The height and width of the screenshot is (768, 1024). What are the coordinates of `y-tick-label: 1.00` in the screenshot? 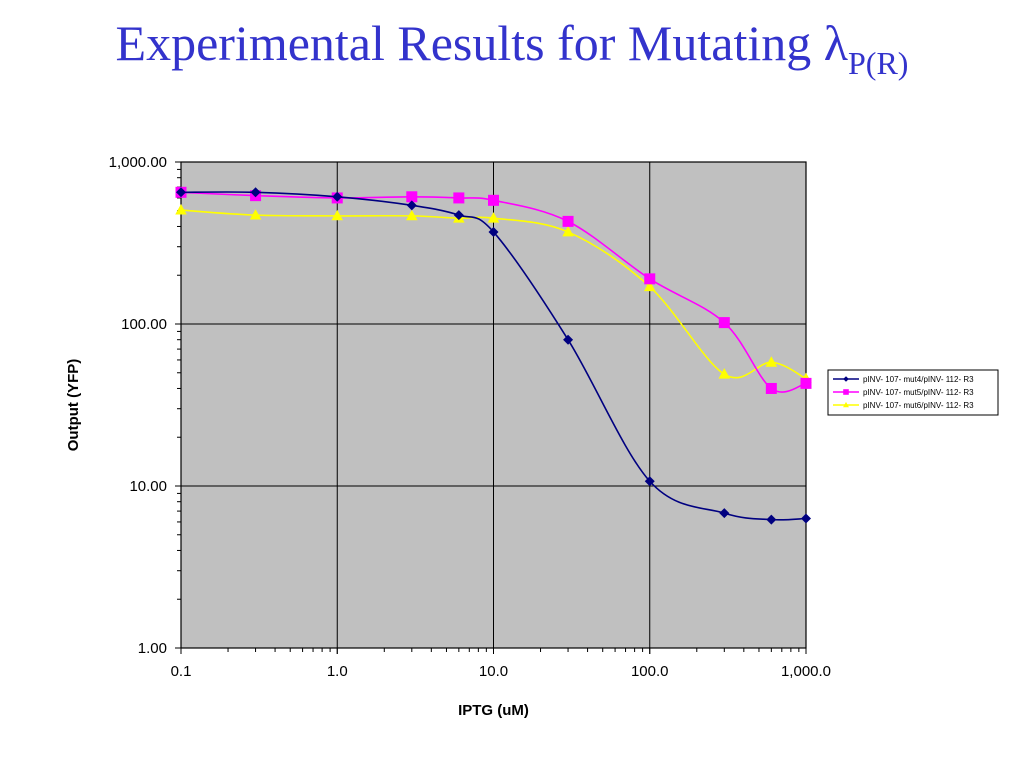 It's located at (152, 648).